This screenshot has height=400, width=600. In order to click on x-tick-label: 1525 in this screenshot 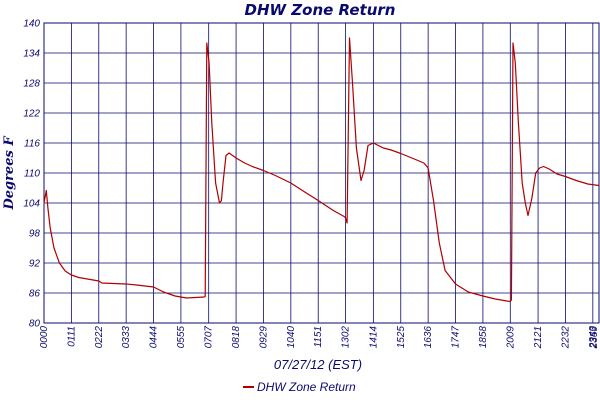, I will do `click(401, 337)`.